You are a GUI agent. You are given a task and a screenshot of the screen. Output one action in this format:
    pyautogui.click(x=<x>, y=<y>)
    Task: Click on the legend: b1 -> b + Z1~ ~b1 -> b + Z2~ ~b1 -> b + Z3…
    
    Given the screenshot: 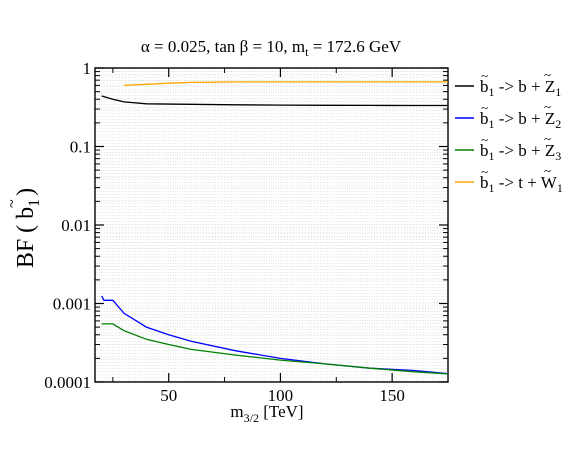 What is the action you would take?
    pyautogui.click(x=509, y=131)
    